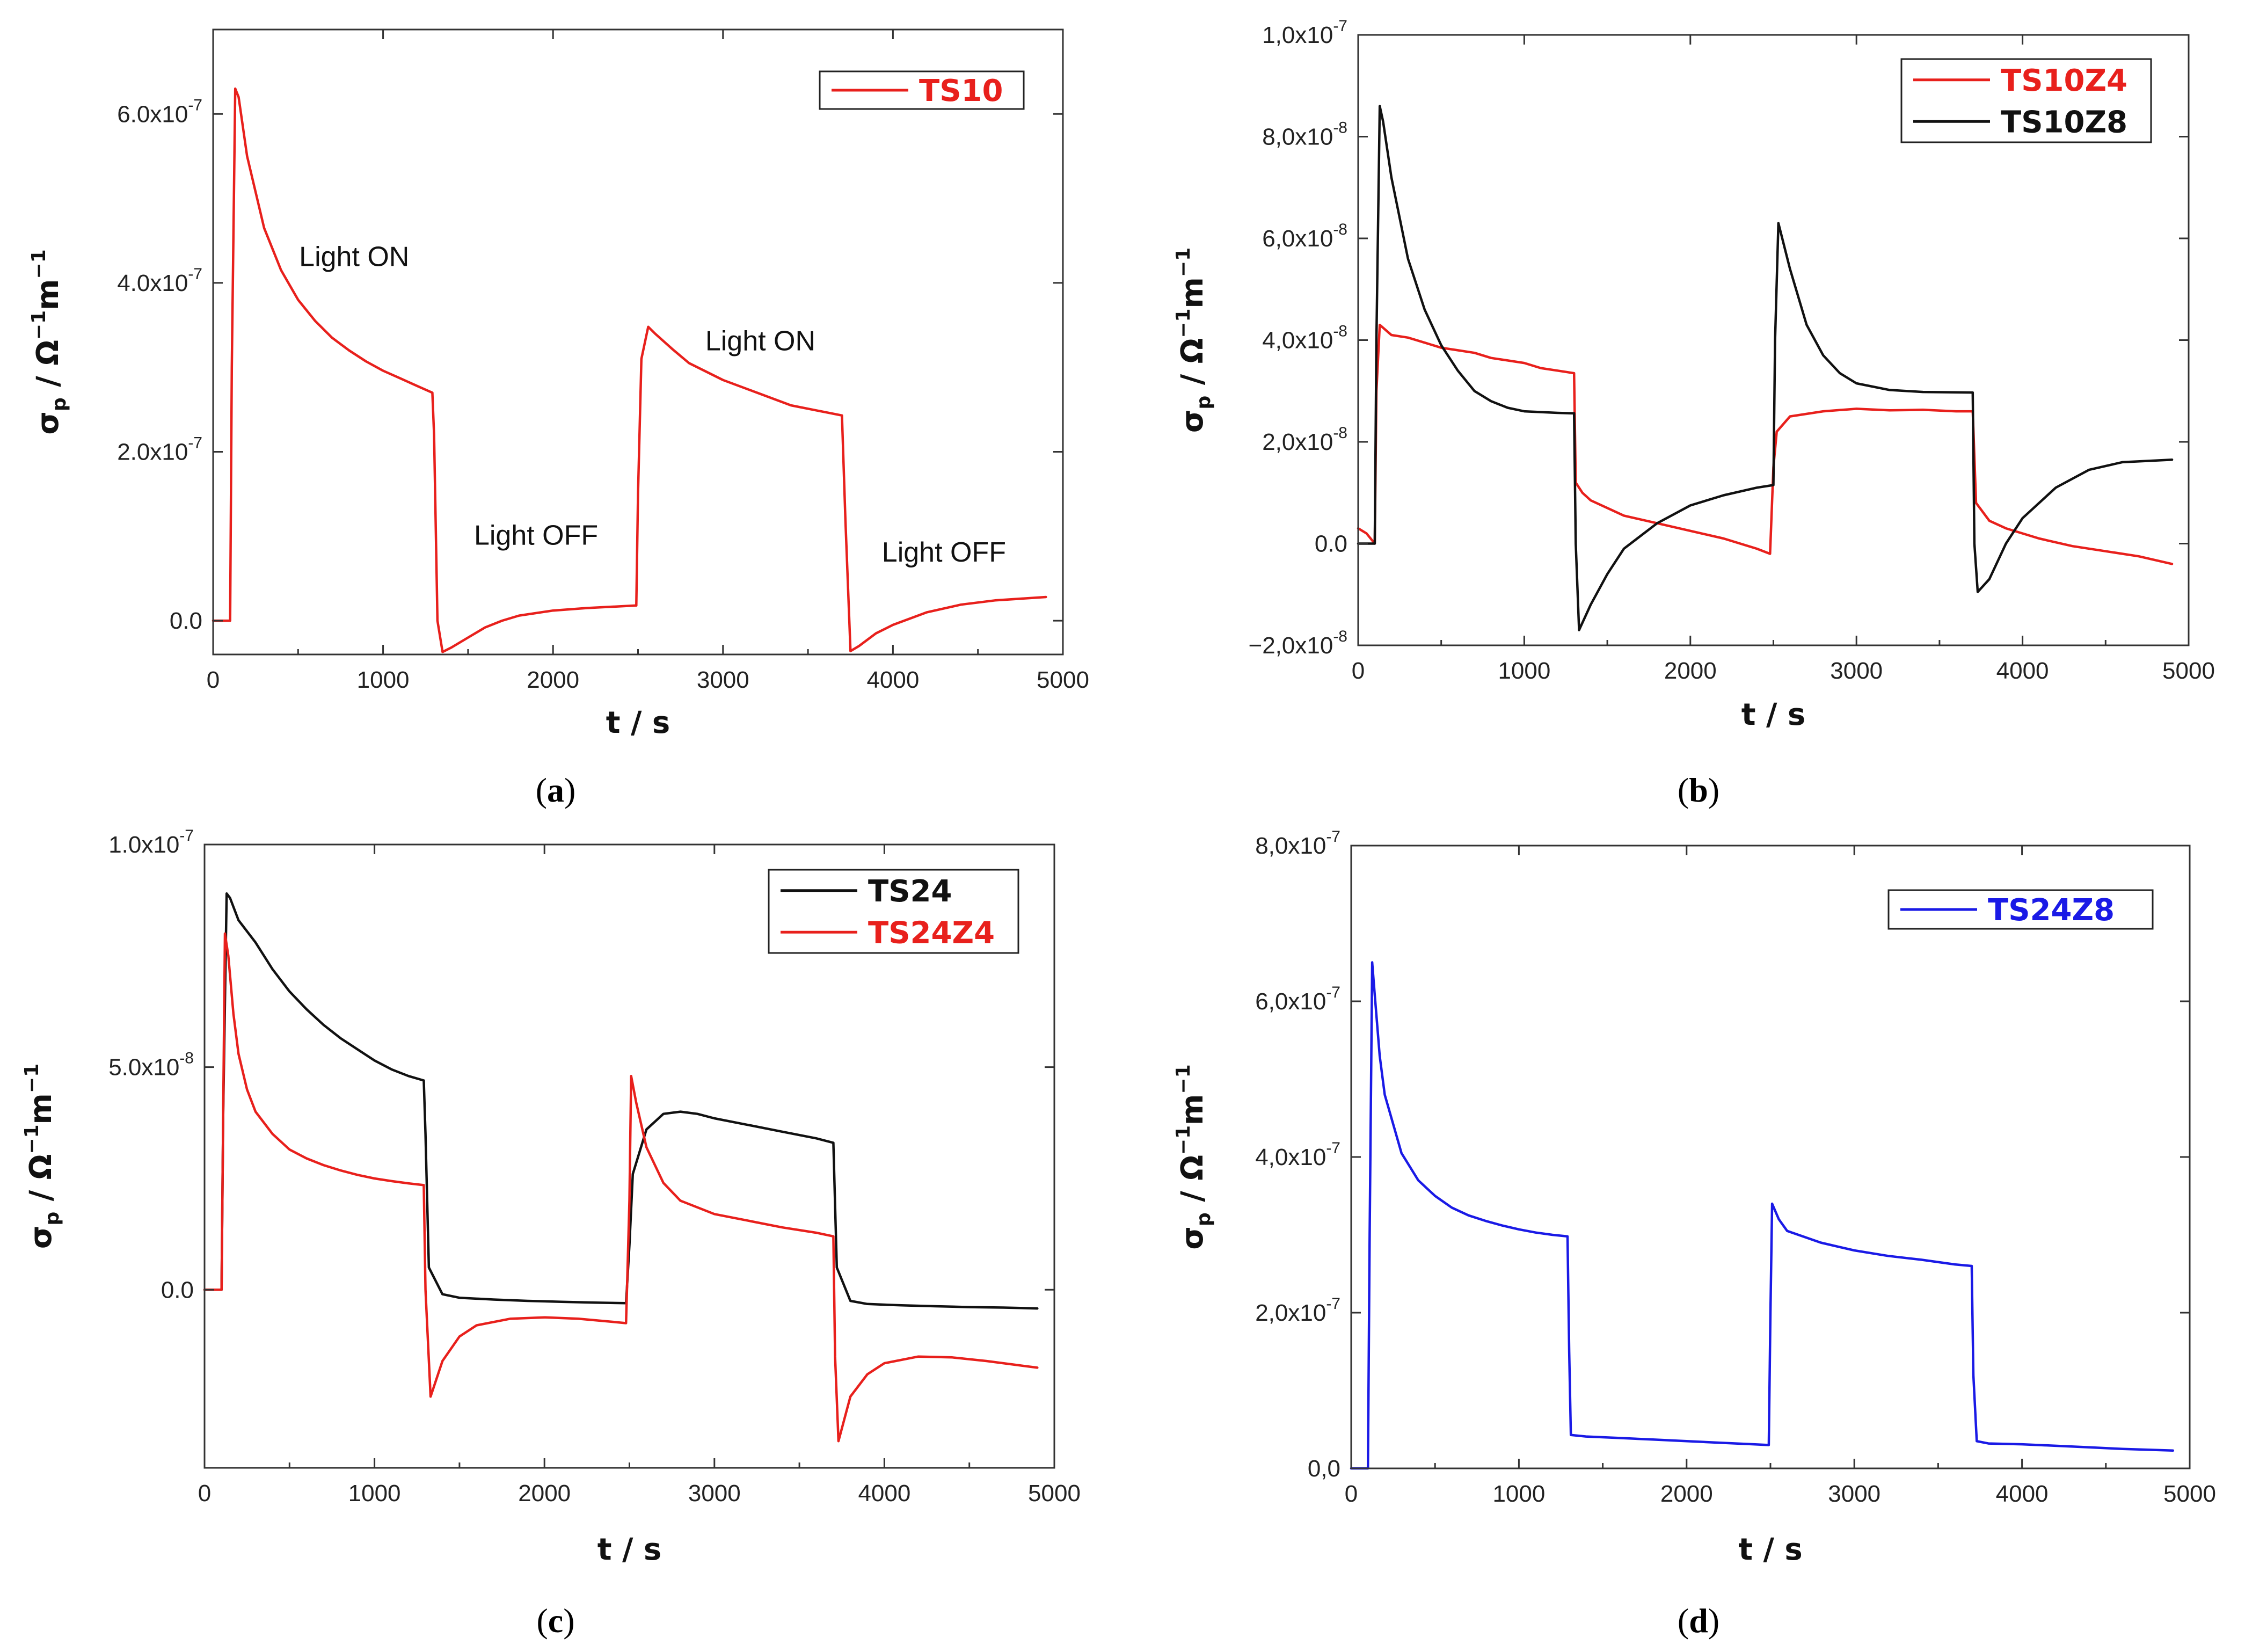 The width and height of the screenshot is (2245, 1652). I want to click on series-line-ts24z4, so click(621, 1188).